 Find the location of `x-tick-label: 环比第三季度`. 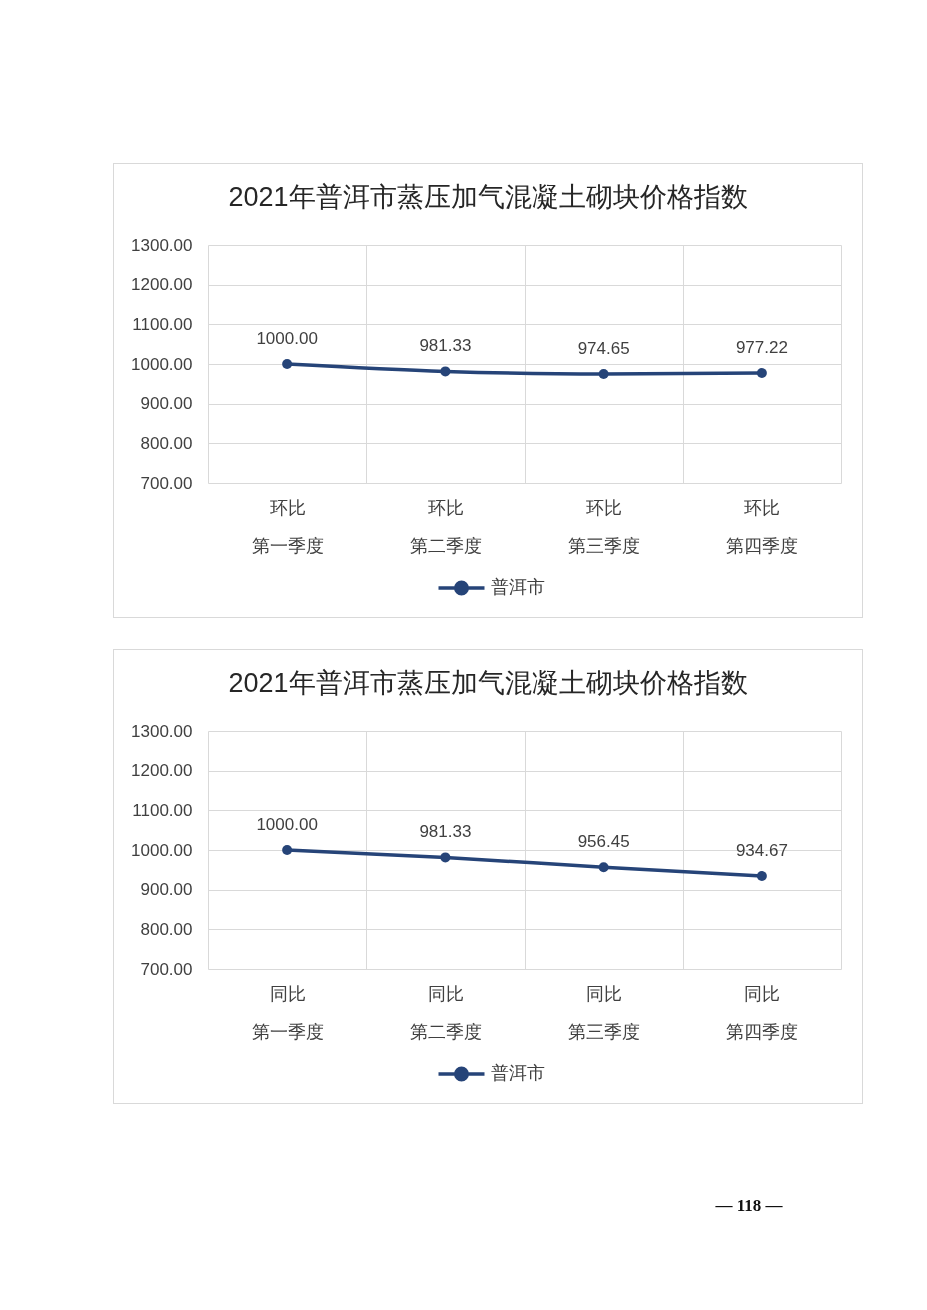

x-tick-label: 环比第三季度 is located at coordinates (604, 526).